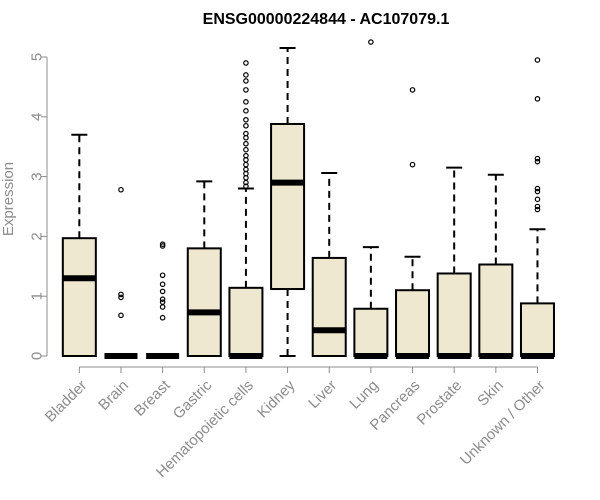  I want to click on box-brain, so click(121, 272).